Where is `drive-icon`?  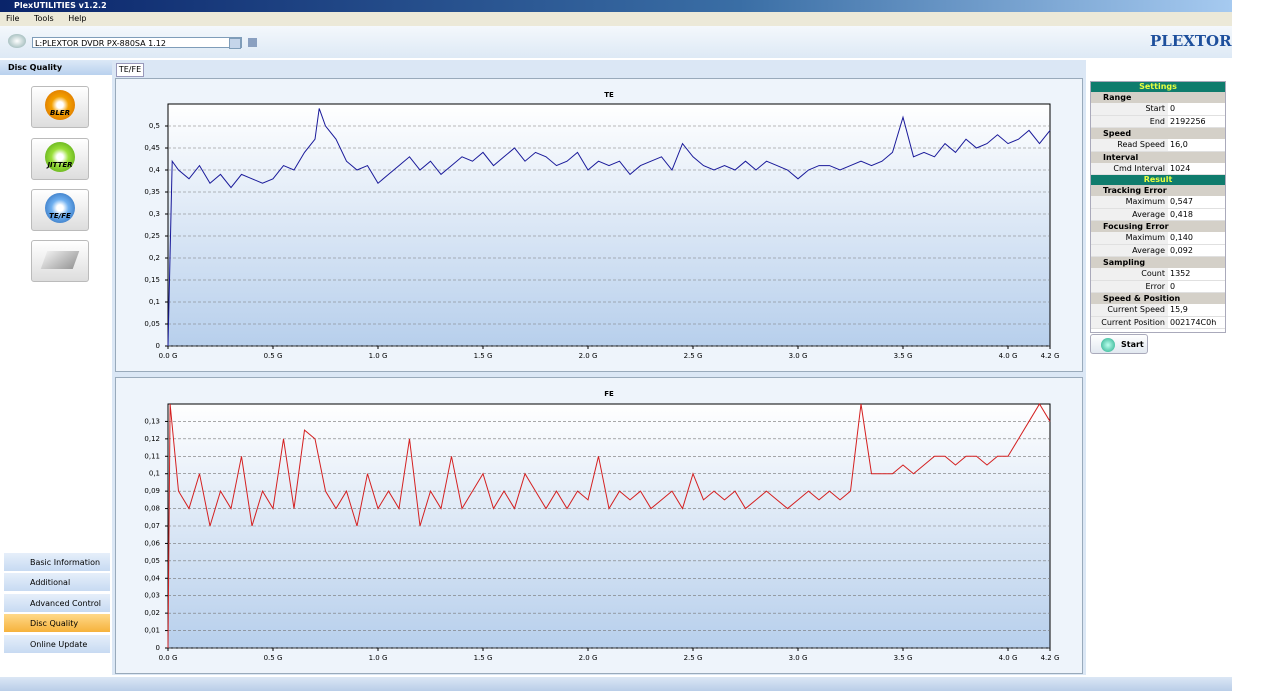 drive-icon is located at coordinates (17, 41).